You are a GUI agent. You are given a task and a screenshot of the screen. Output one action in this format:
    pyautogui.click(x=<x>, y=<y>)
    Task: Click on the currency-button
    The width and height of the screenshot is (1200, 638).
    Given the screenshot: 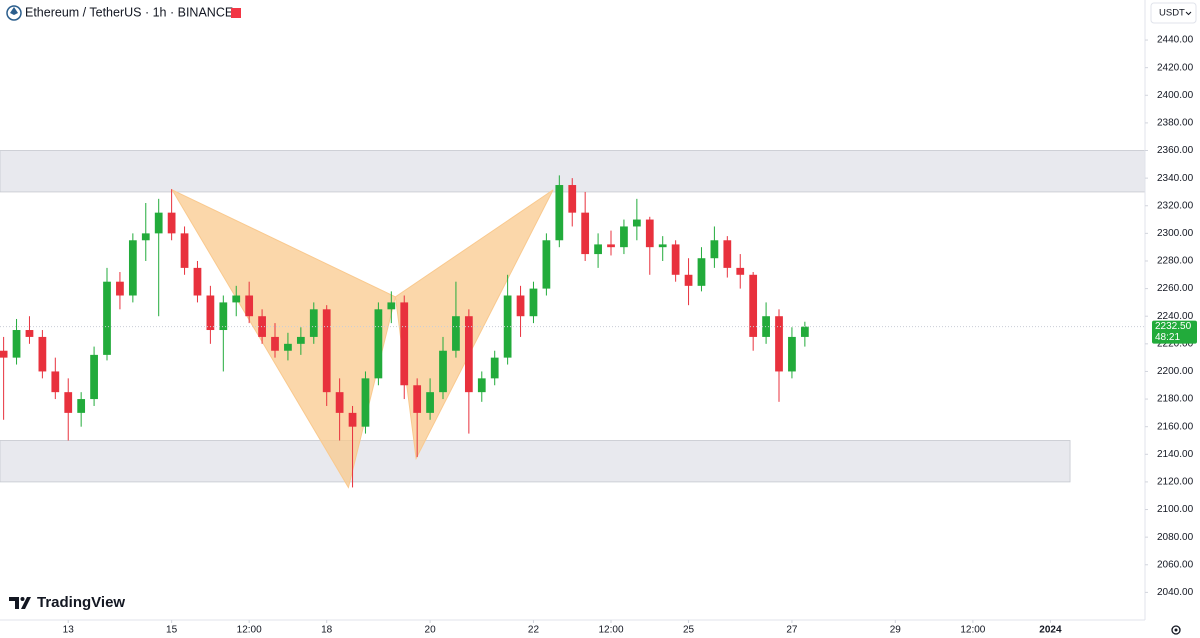 What is the action you would take?
    pyautogui.click(x=1173, y=13)
    